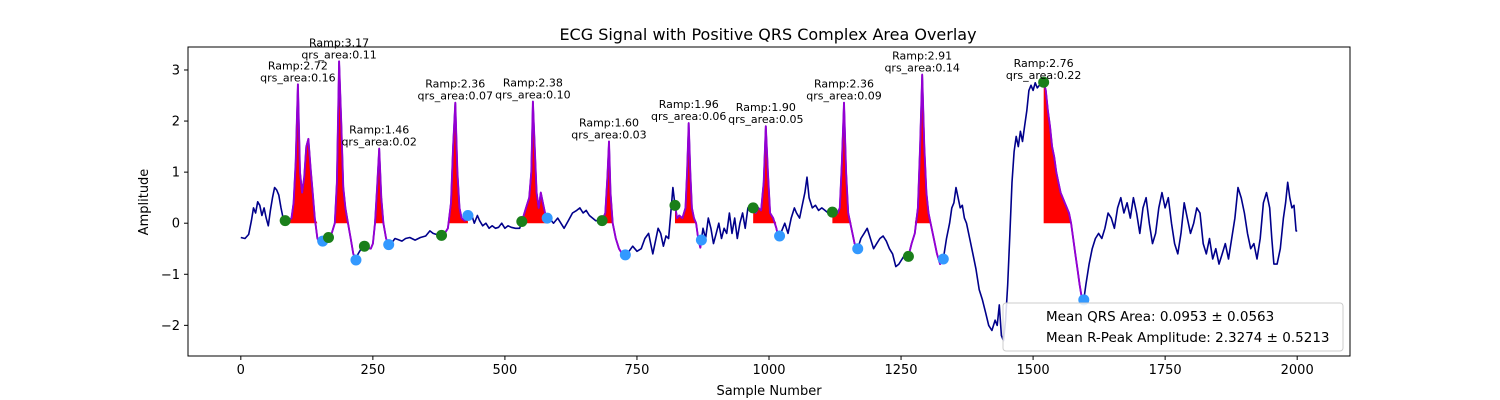 The height and width of the screenshot is (400, 1500). Describe the element at coordinates (297, 77) in the screenshot. I see `annotation-qrs-area-1: qrs_area:0.16` at that location.